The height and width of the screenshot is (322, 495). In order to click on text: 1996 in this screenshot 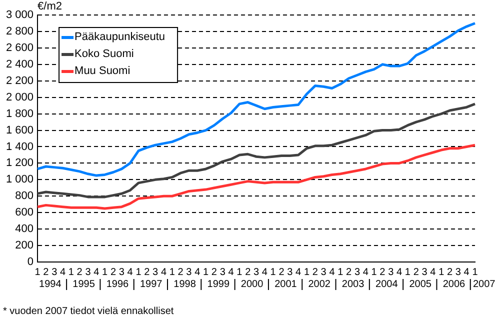, I will do `click(118, 284)`.